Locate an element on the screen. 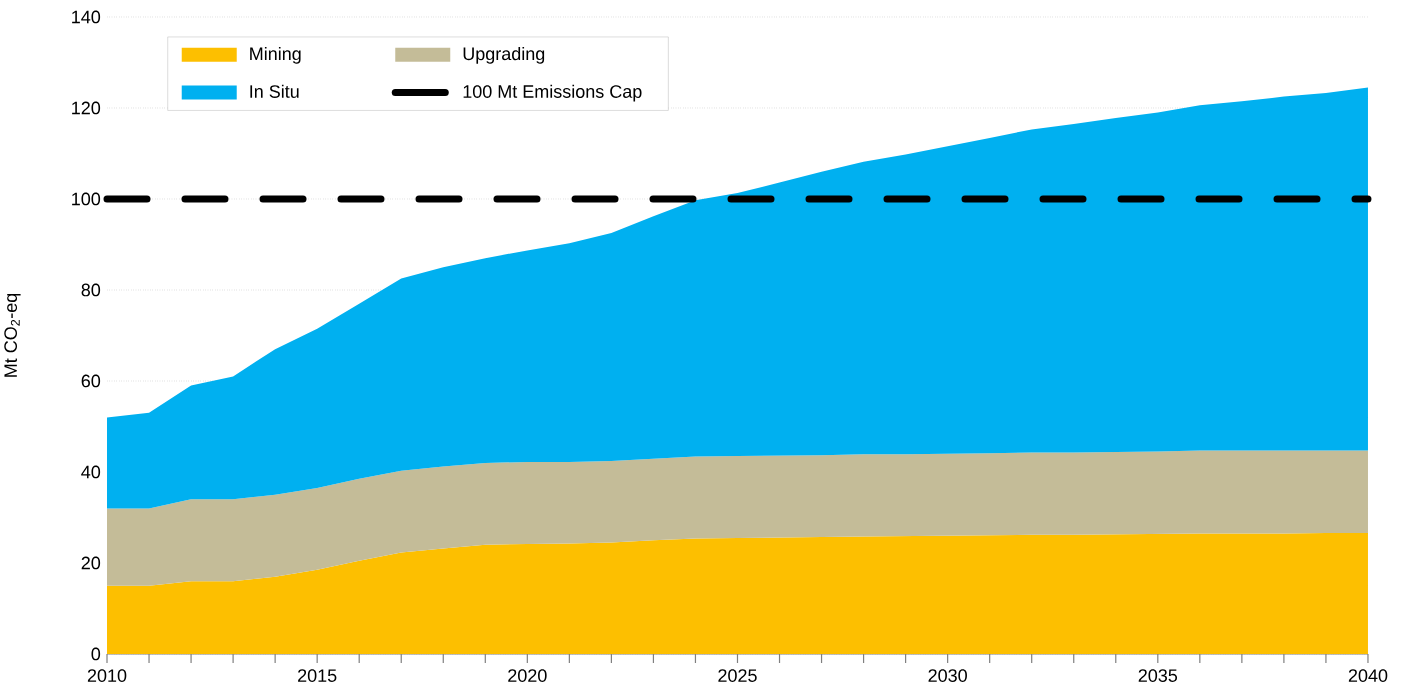 This screenshot has height=694, width=1406. x-tick-label: 2020 is located at coordinates (527, 675).